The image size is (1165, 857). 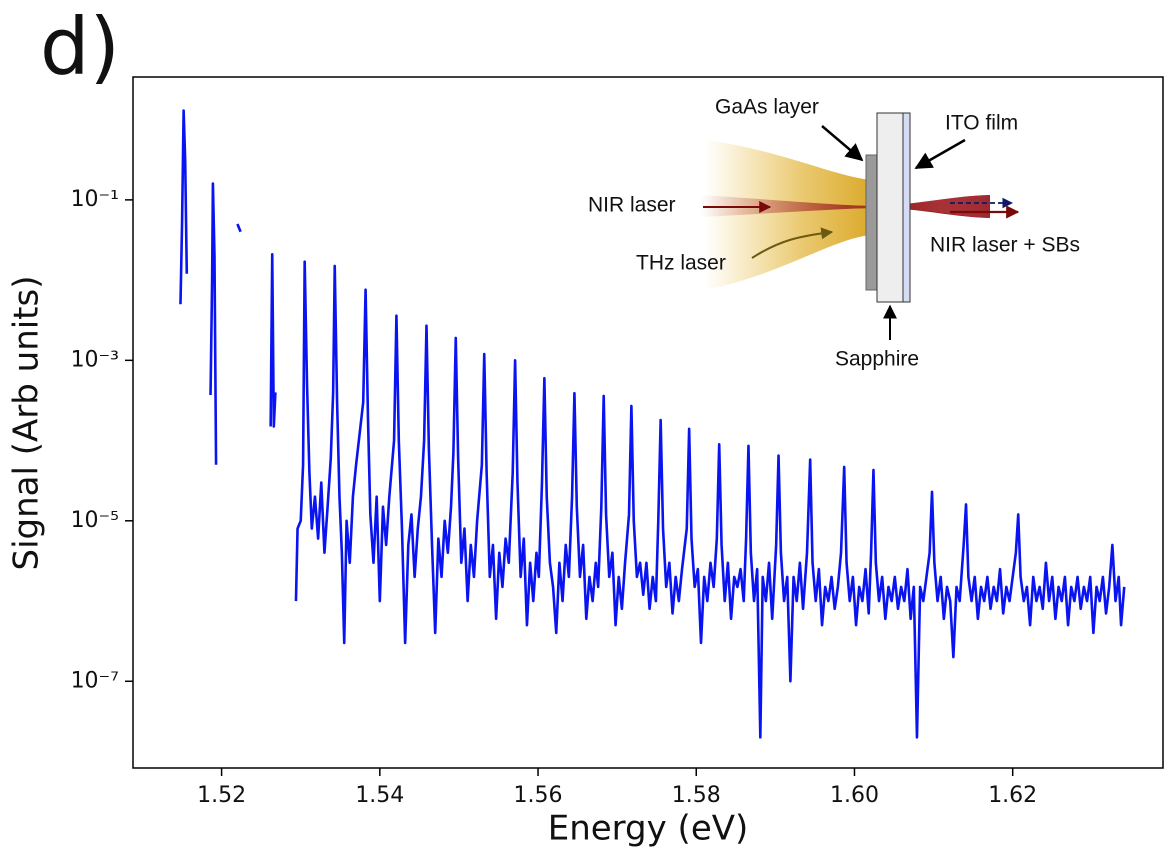 What do you see at coordinates (632, 205) in the screenshot?
I see `annotation: NIR laser` at bounding box center [632, 205].